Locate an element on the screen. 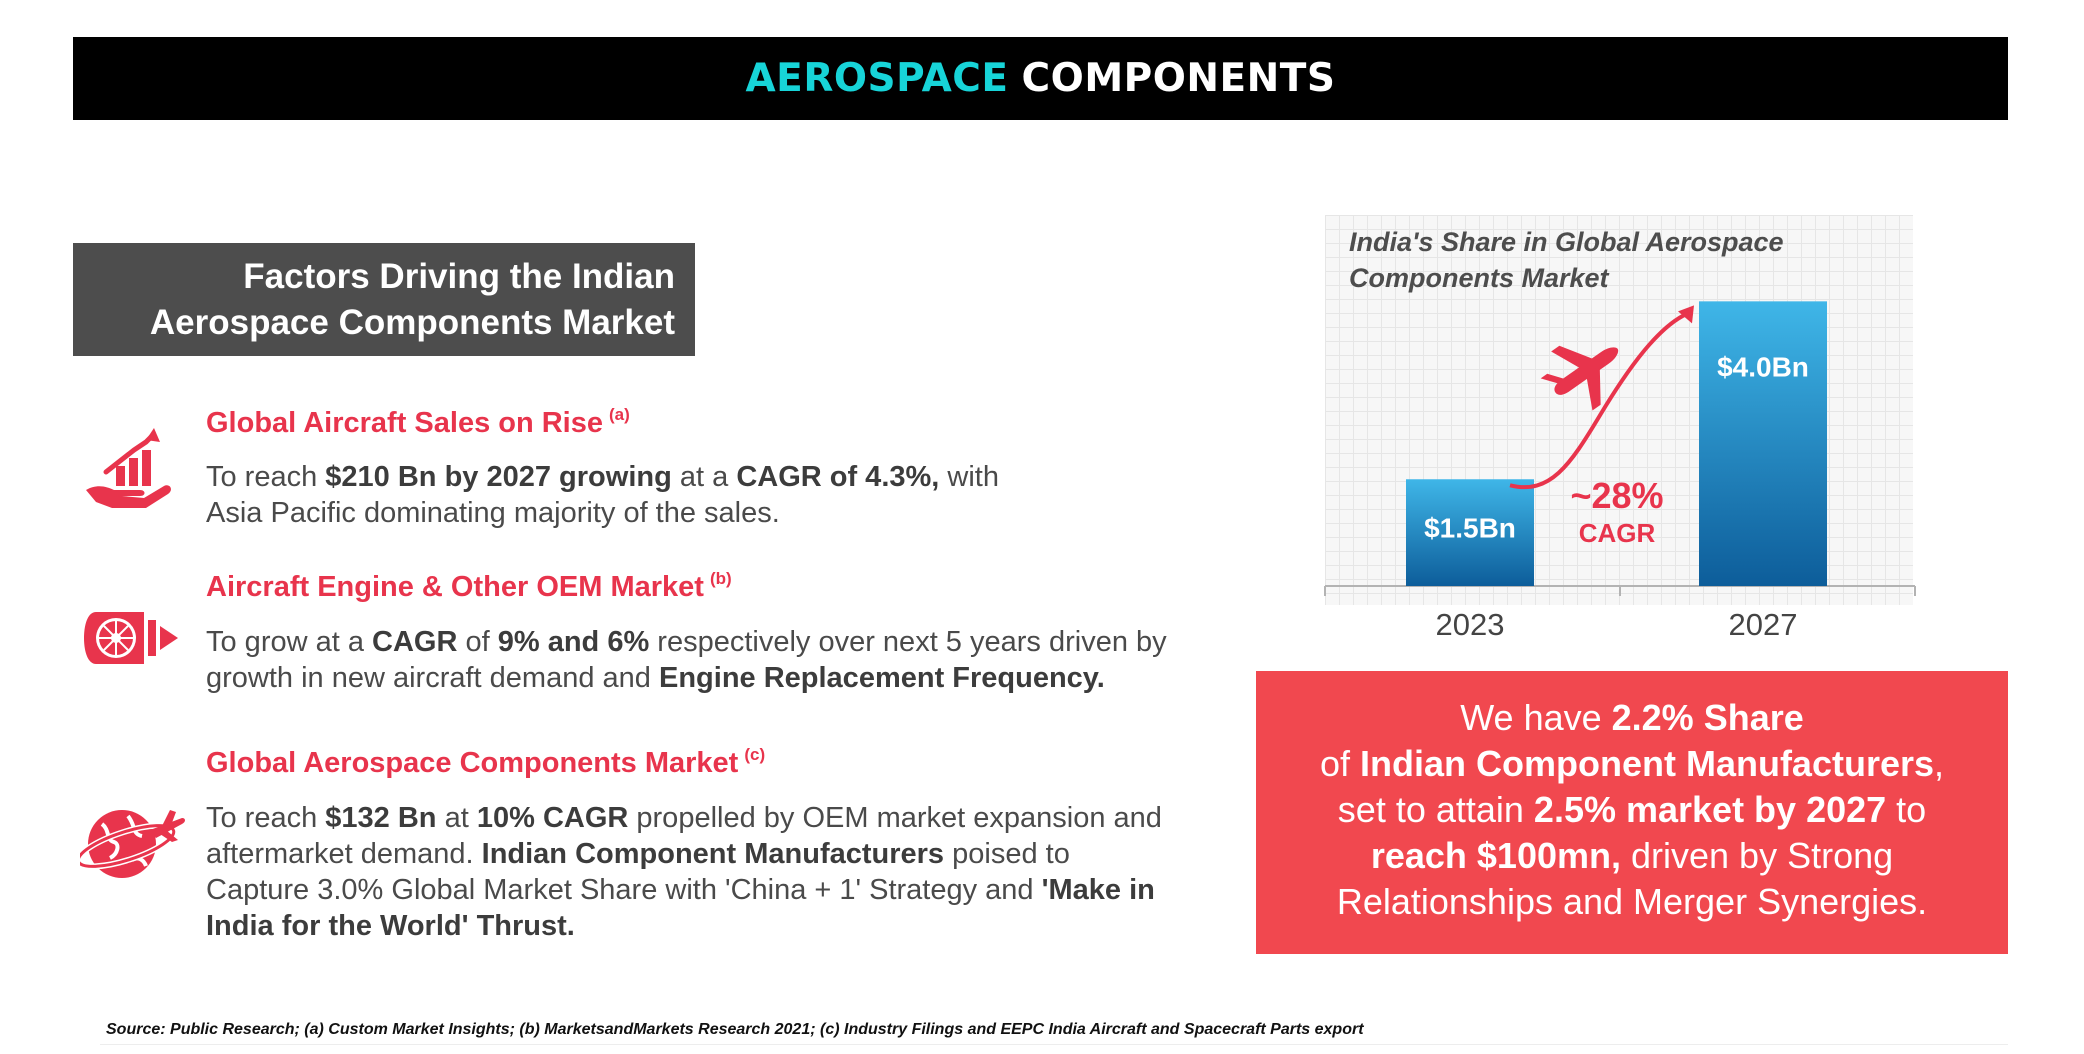 Image resolution: width=2084 pixels, height=1054 pixels. highlight-line-3: set to attain 2.5% market by 2027 to is located at coordinates (1632, 809).